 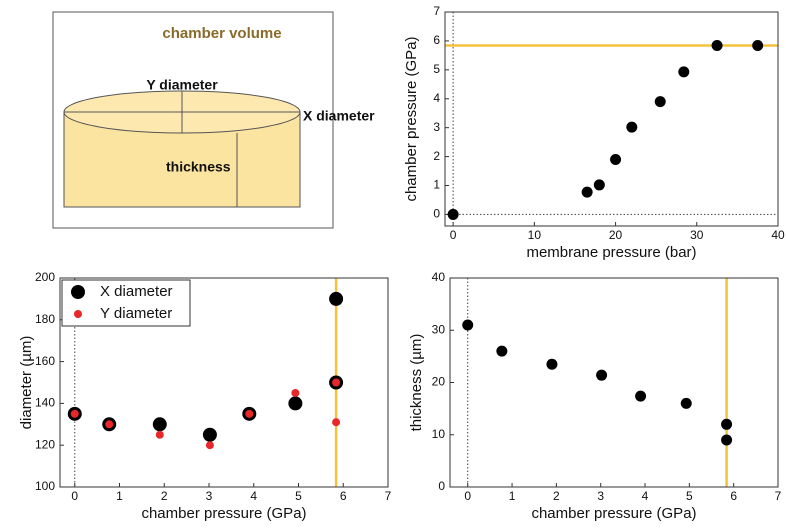 What do you see at coordinates (45, 403) in the screenshot?
I see `y-tick-label: 140` at bounding box center [45, 403].